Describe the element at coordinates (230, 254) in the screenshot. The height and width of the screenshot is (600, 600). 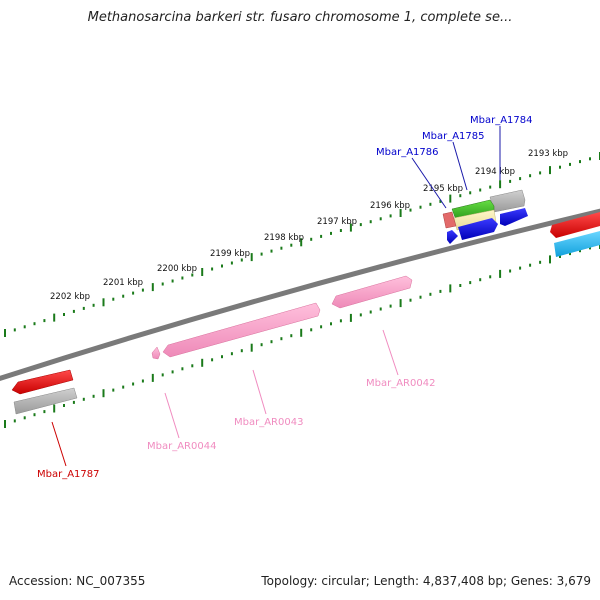
I see `kbp-label: 2199 kbp` at that location.